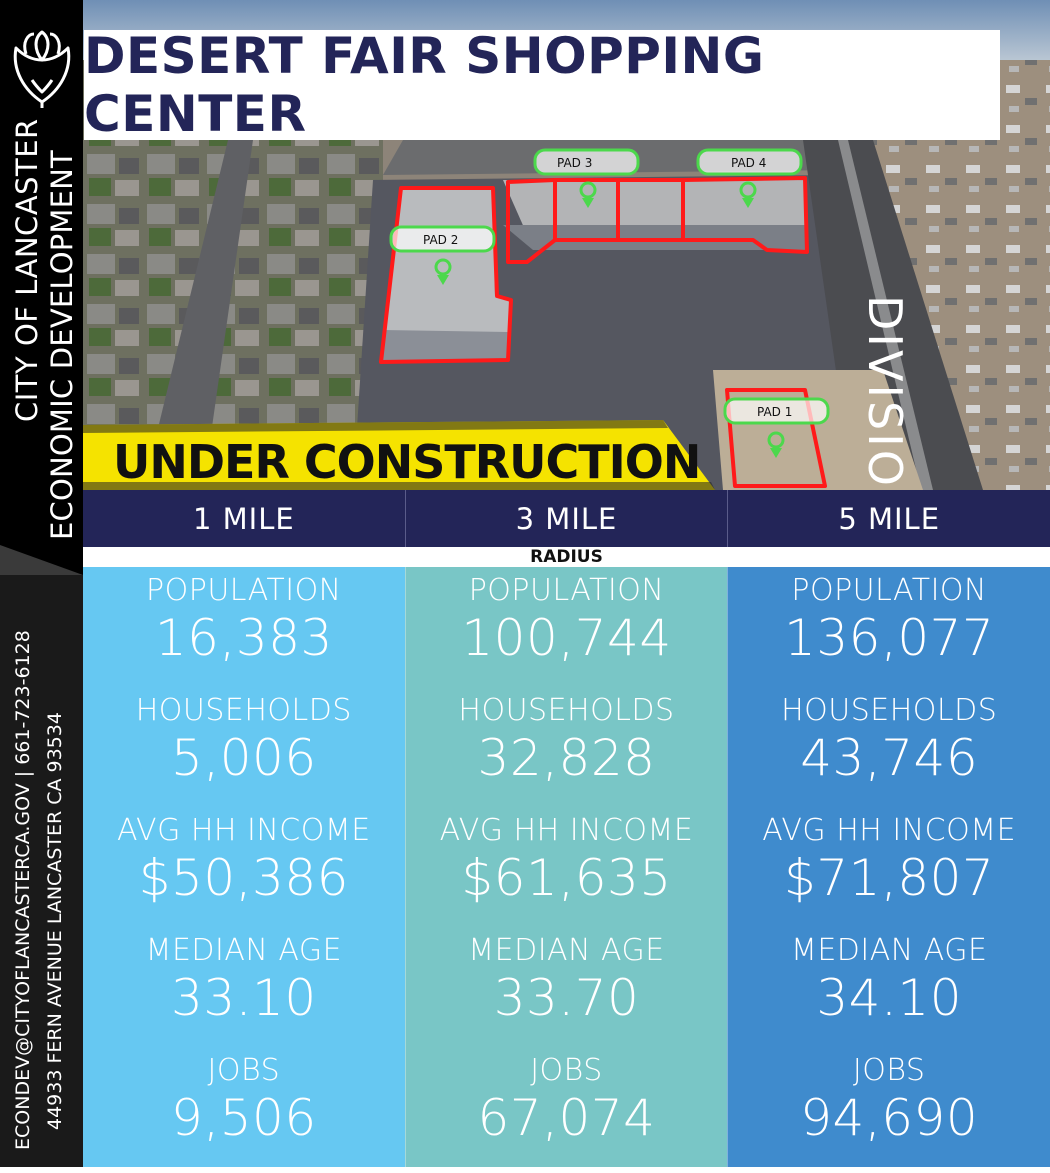 This screenshot has width=1050, height=1173. I want to click on under-construction-banner: UNDER CONSTRUCTION, so click(406, 462).